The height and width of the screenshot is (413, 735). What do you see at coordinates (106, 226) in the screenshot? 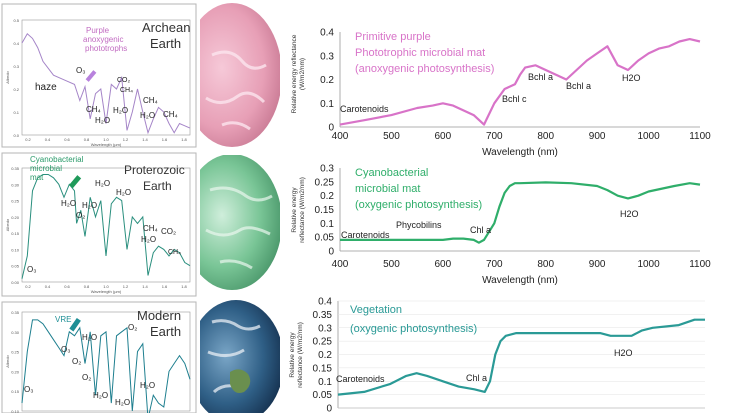
I see `albedo-spectrum-line` at bounding box center [106, 226].